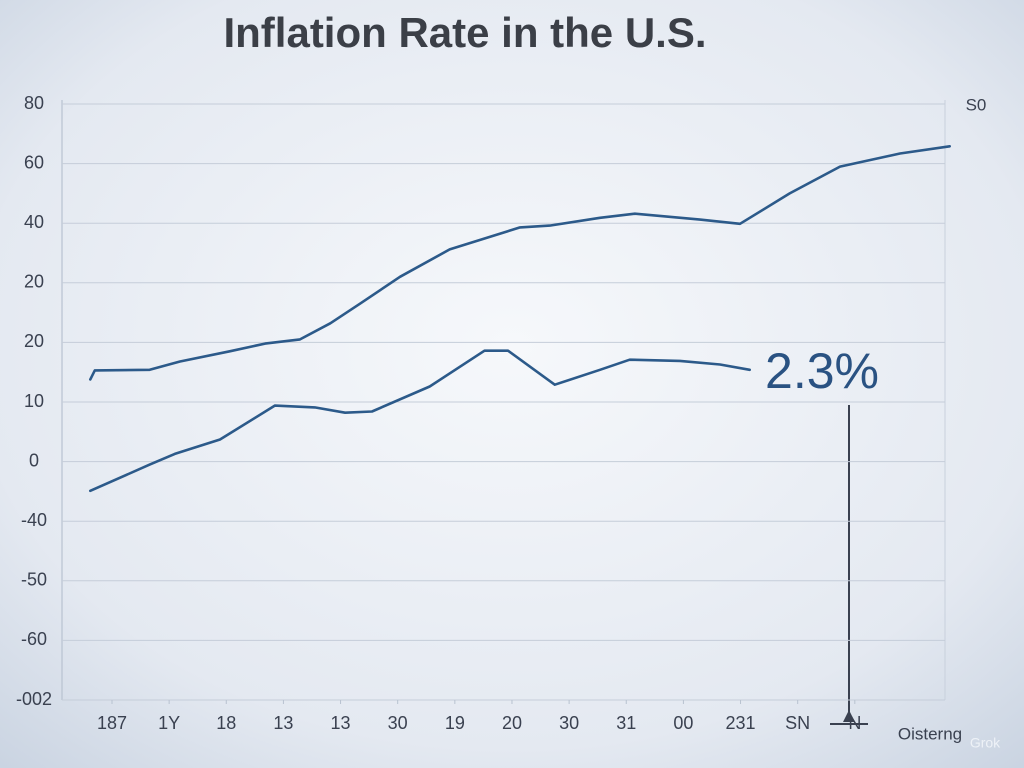 The height and width of the screenshot is (768, 1024). What do you see at coordinates (112, 723) in the screenshot?
I see `x-tick-label: 187` at bounding box center [112, 723].